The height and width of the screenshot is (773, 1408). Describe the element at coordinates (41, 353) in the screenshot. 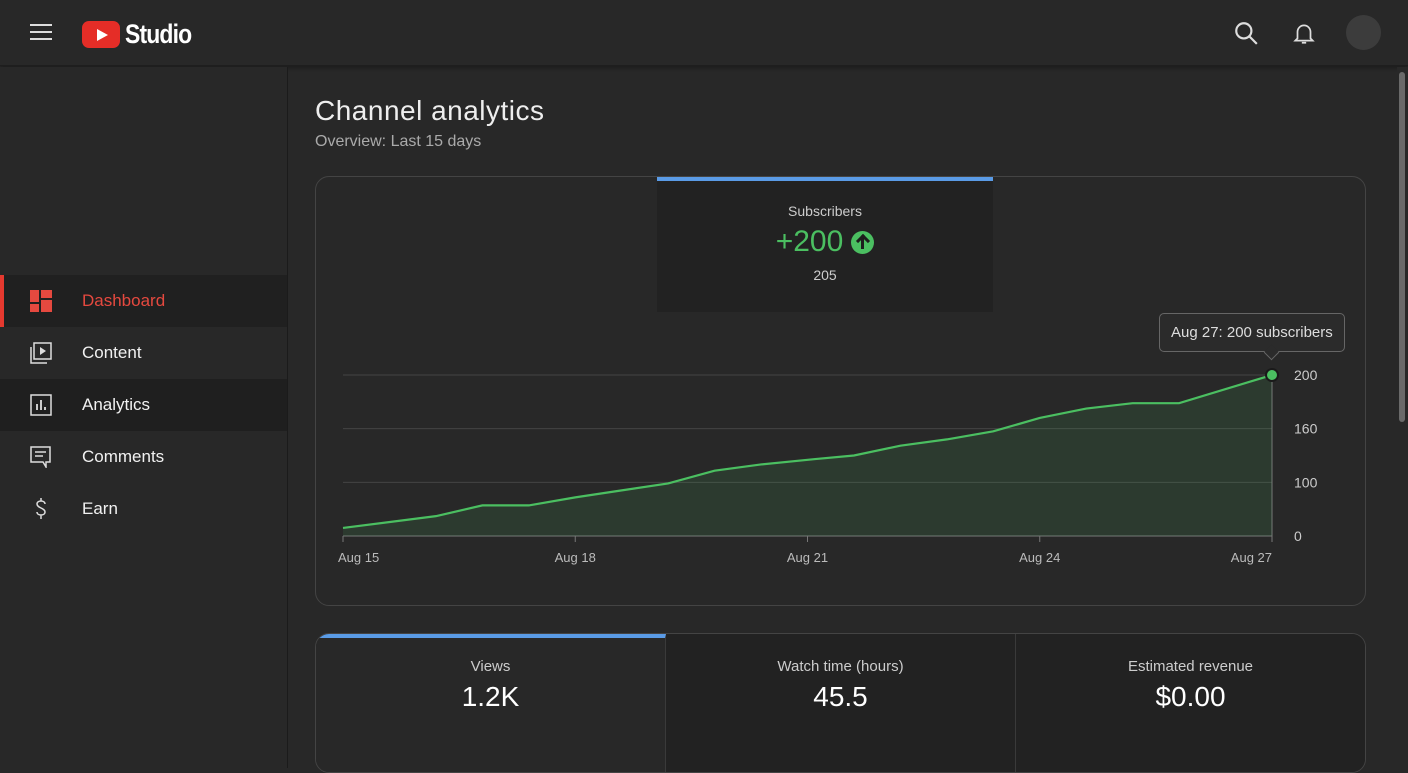

I see `content-icon` at that location.